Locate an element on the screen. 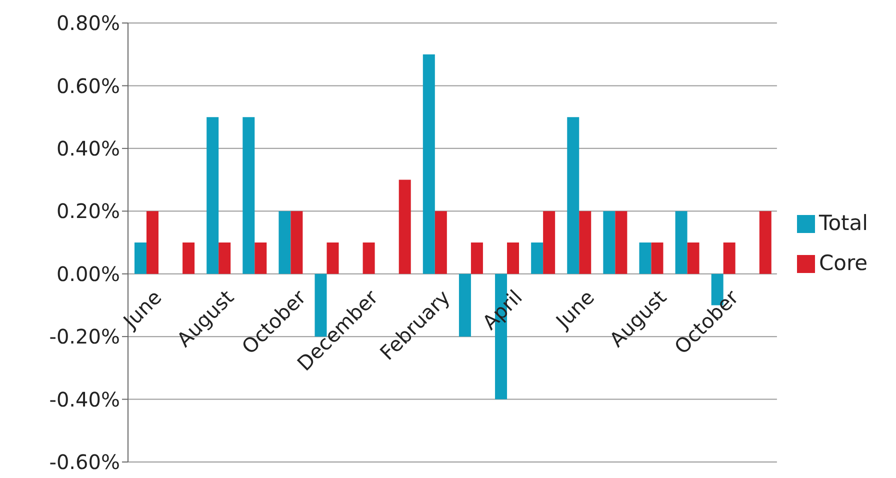 The width and height of the screenshot is (896, 478). y-tick-label: -0.40% is located at coordinates (84, 399).